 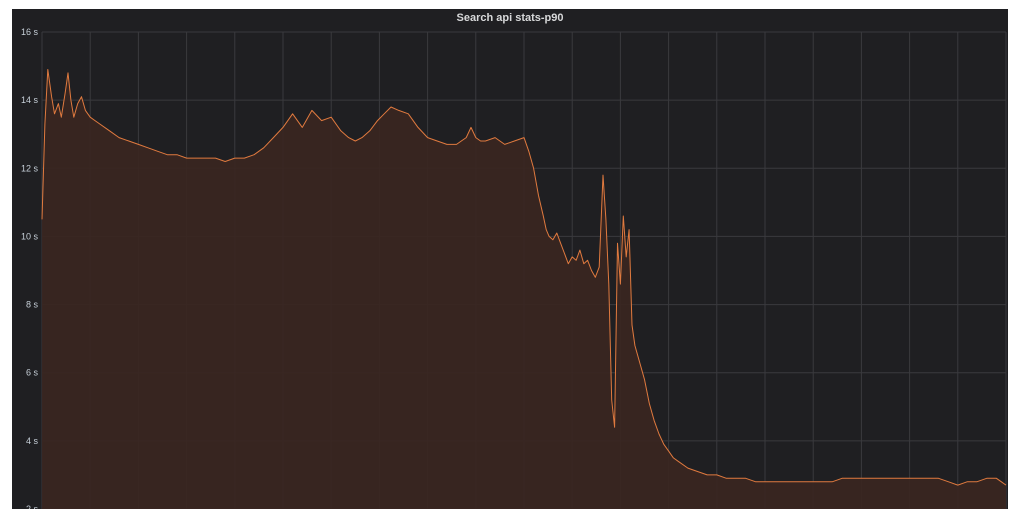 I want to click on y-axis: 2 s 4 s 6 s 8 s 10 s 12 s 14 s 16 s, so click(x=30, y=268).